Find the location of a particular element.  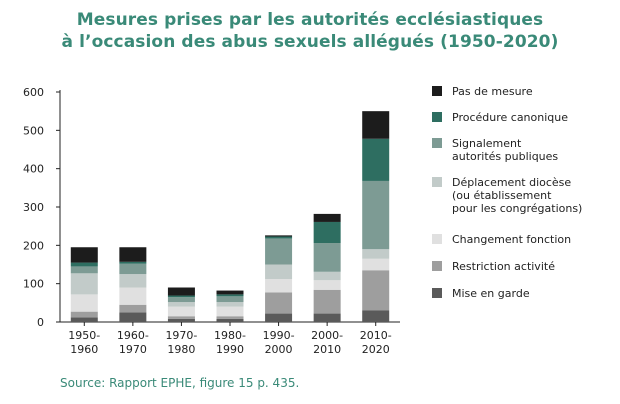

y-tick-label: 400 is located at coordinates (33, 169).